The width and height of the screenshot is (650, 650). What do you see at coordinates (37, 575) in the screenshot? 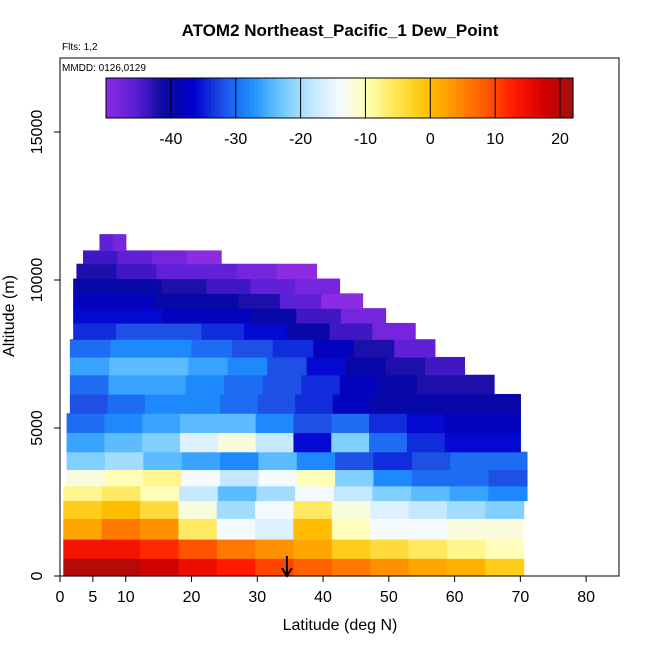
I see `y-tick-label: 0` at bounding box center [37, 575].